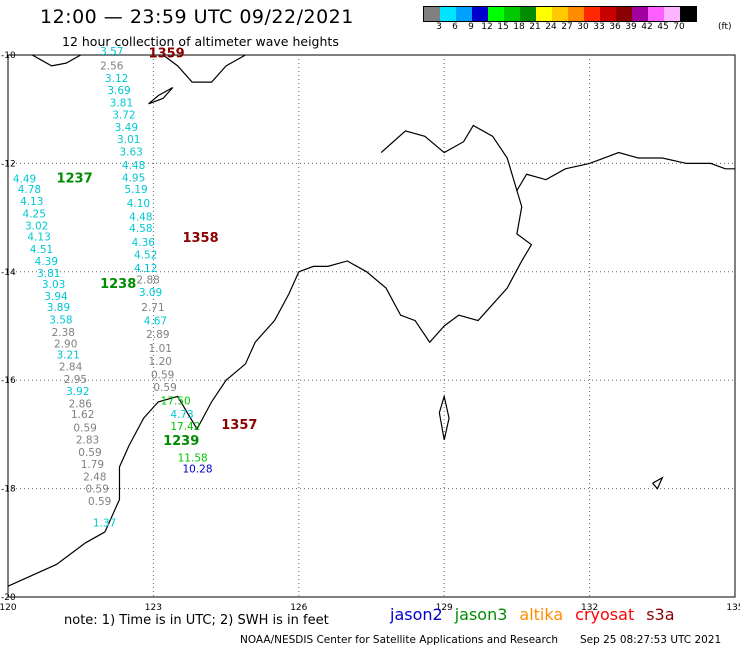 The image size is (740, 650). I want to click on wave-height-label: 4.25, so click(34, 215).